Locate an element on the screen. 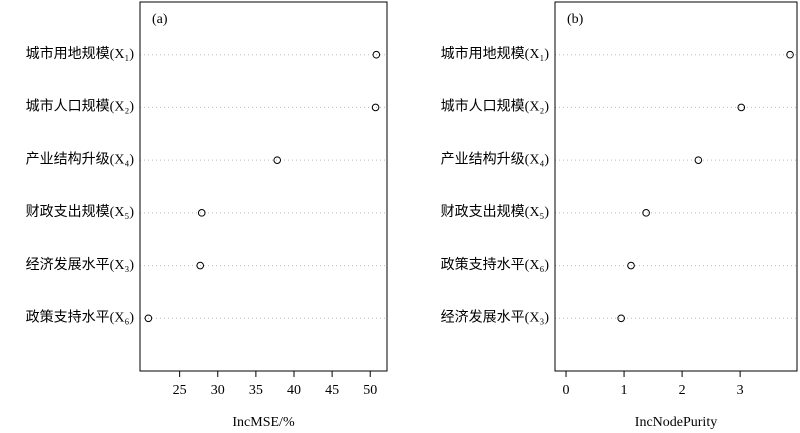  x-axis-label: IncNodePurity is located at coordinates (676, 422).